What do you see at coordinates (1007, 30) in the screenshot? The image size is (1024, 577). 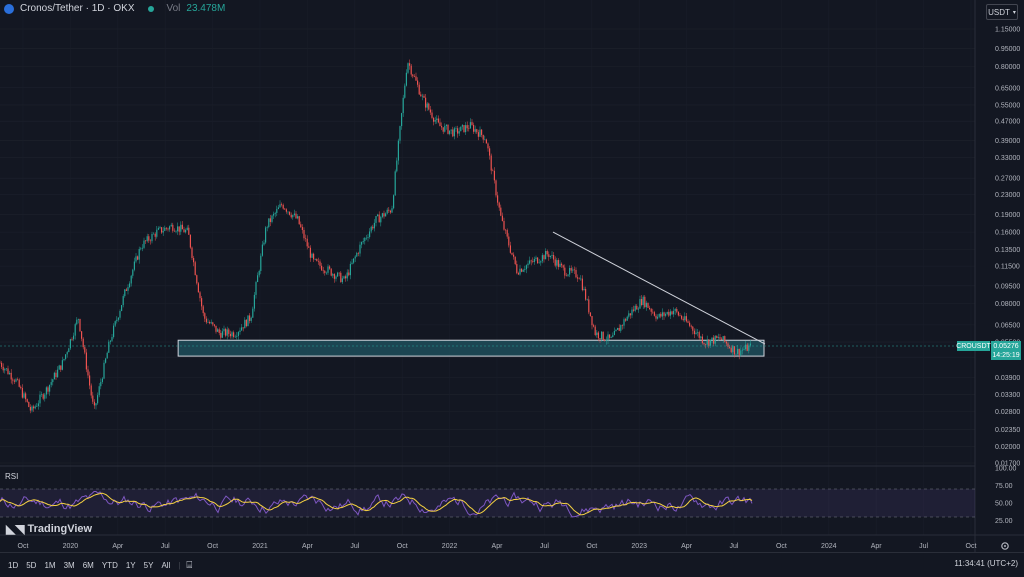 I see `price-tick-label: 1.15000` at bounding box center [1007, 30].